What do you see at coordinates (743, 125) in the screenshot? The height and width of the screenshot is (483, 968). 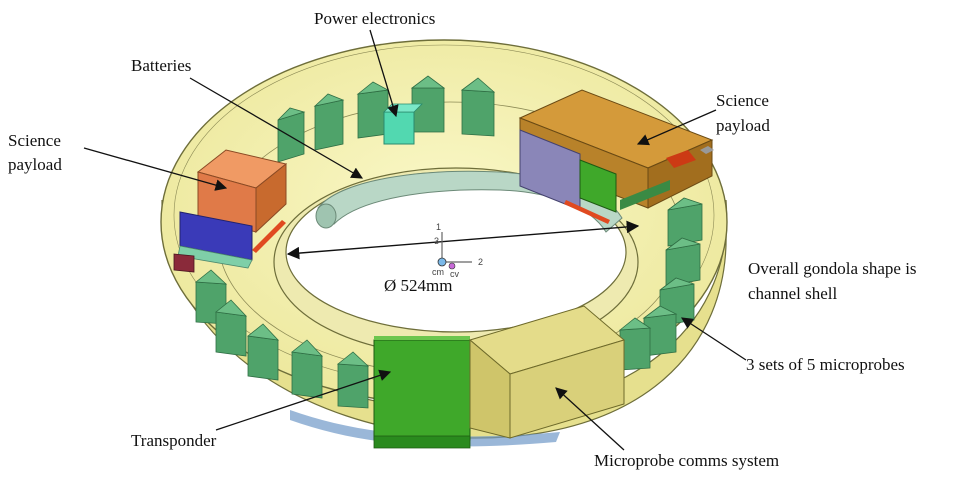 I see `label-science-right-2: payload` at bounding box center [743, 125].